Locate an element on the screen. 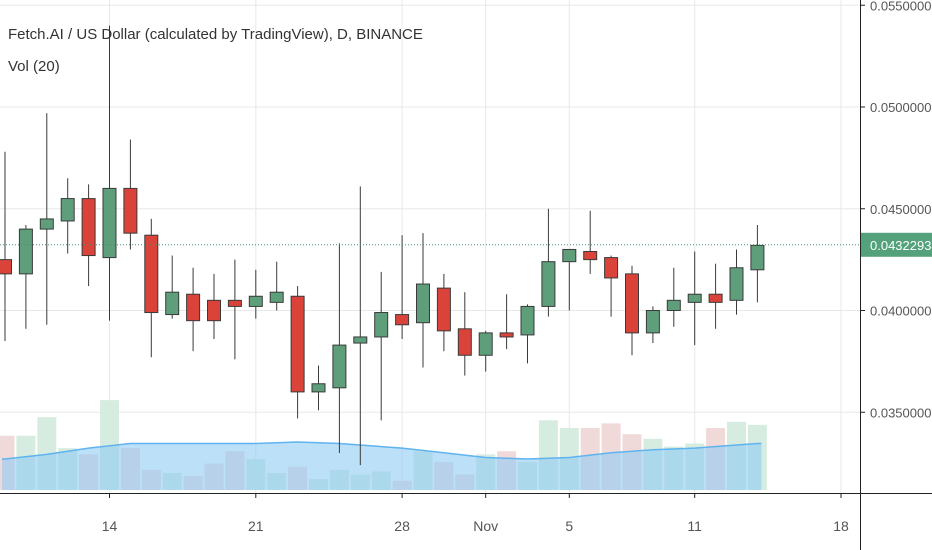  time-tick-label: 14 is located at coordinates (110, 526).